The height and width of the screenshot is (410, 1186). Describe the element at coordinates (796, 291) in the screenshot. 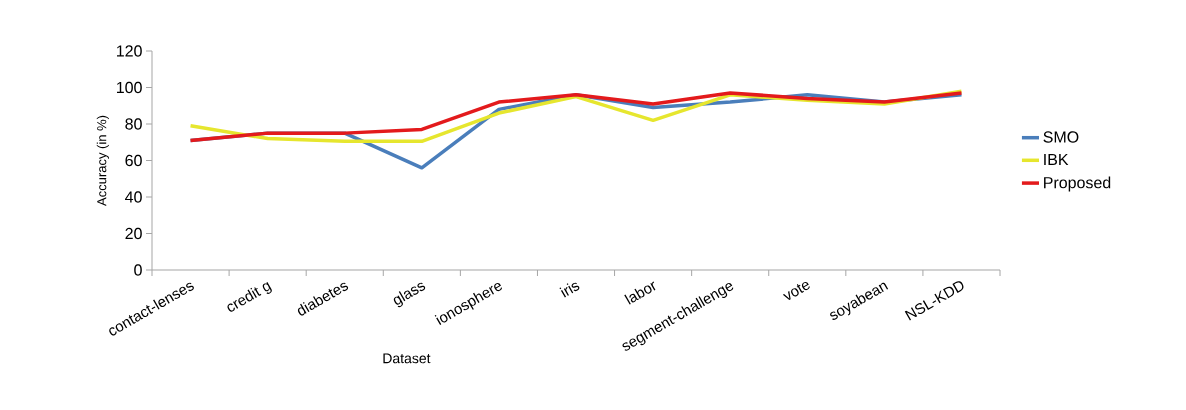

I see `x-tick-label: vote` at that location.